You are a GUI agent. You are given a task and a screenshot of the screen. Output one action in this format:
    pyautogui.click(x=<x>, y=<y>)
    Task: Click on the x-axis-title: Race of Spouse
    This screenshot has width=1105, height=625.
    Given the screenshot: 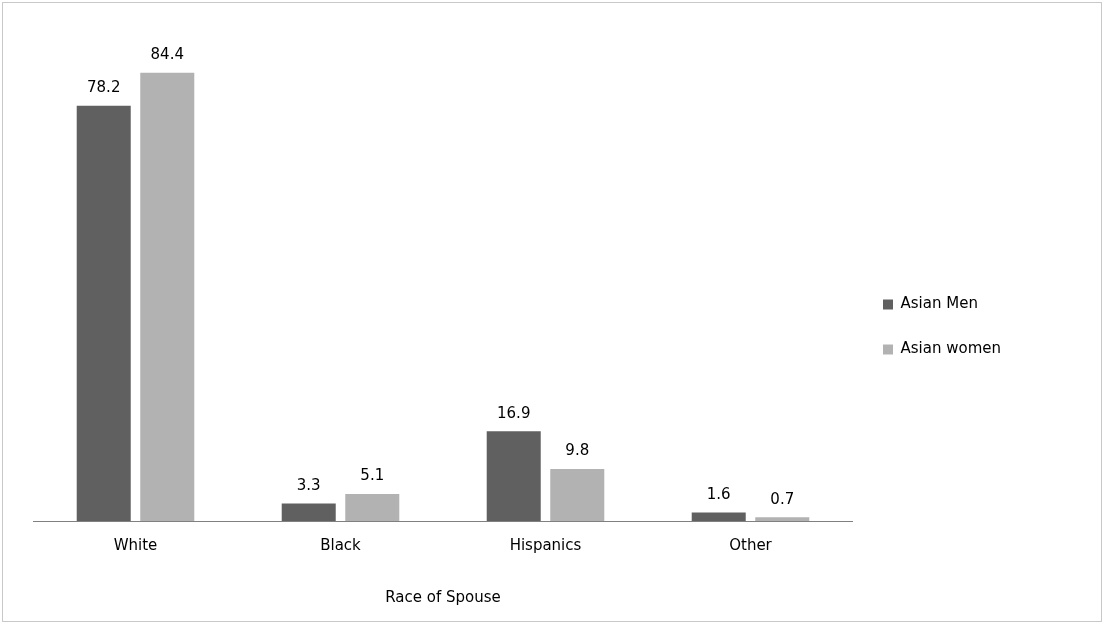 What is the action you would take?
    pyautogui.click(x=443, y=596)
    